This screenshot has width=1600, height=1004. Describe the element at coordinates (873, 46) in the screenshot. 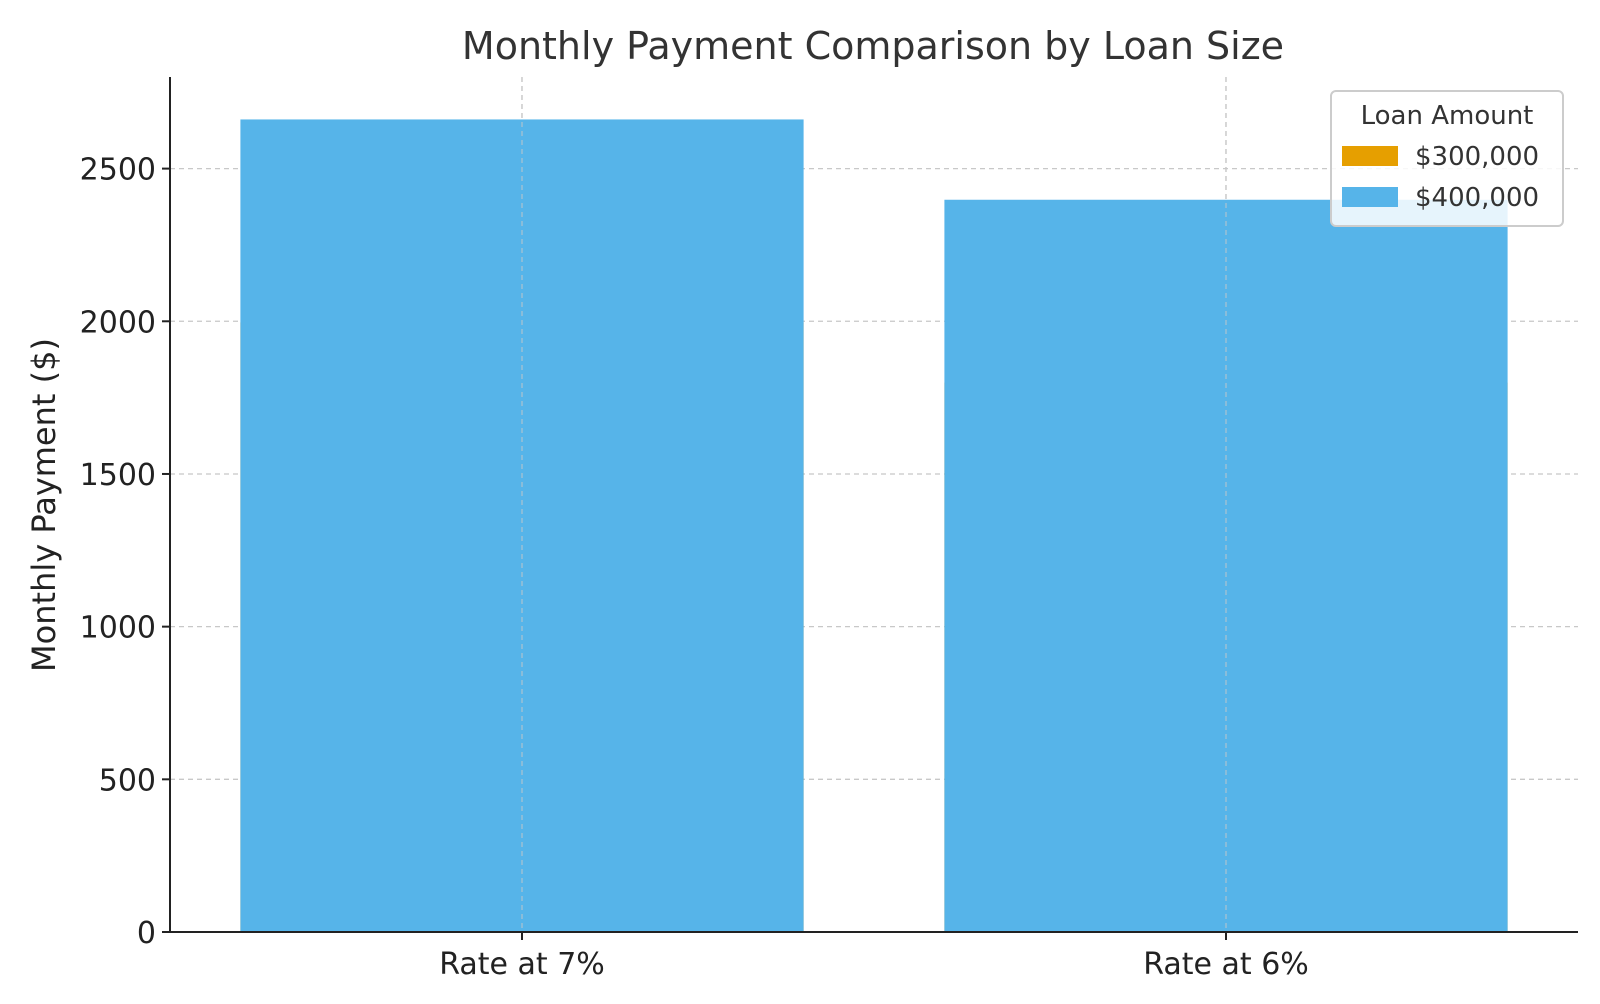

I see `chart-title: Monthly Payment Comparison by Loan Size` at that location.